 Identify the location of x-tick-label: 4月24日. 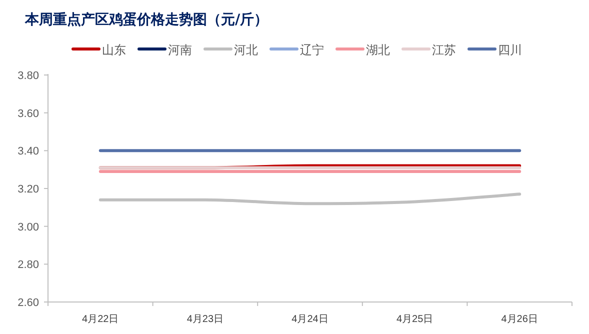
(310, 319).